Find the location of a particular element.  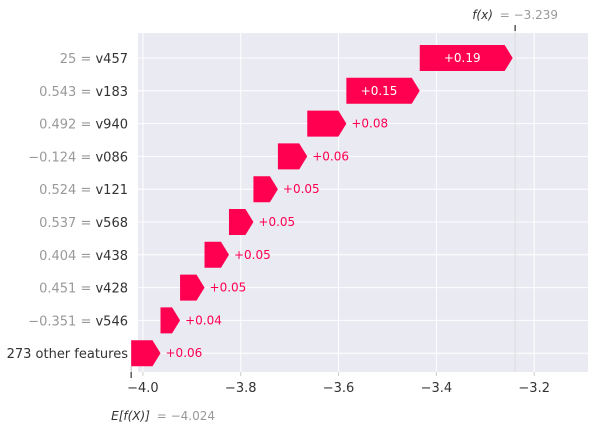

feature-label: 0.451 = v428 is located at coordinates (83, 289).